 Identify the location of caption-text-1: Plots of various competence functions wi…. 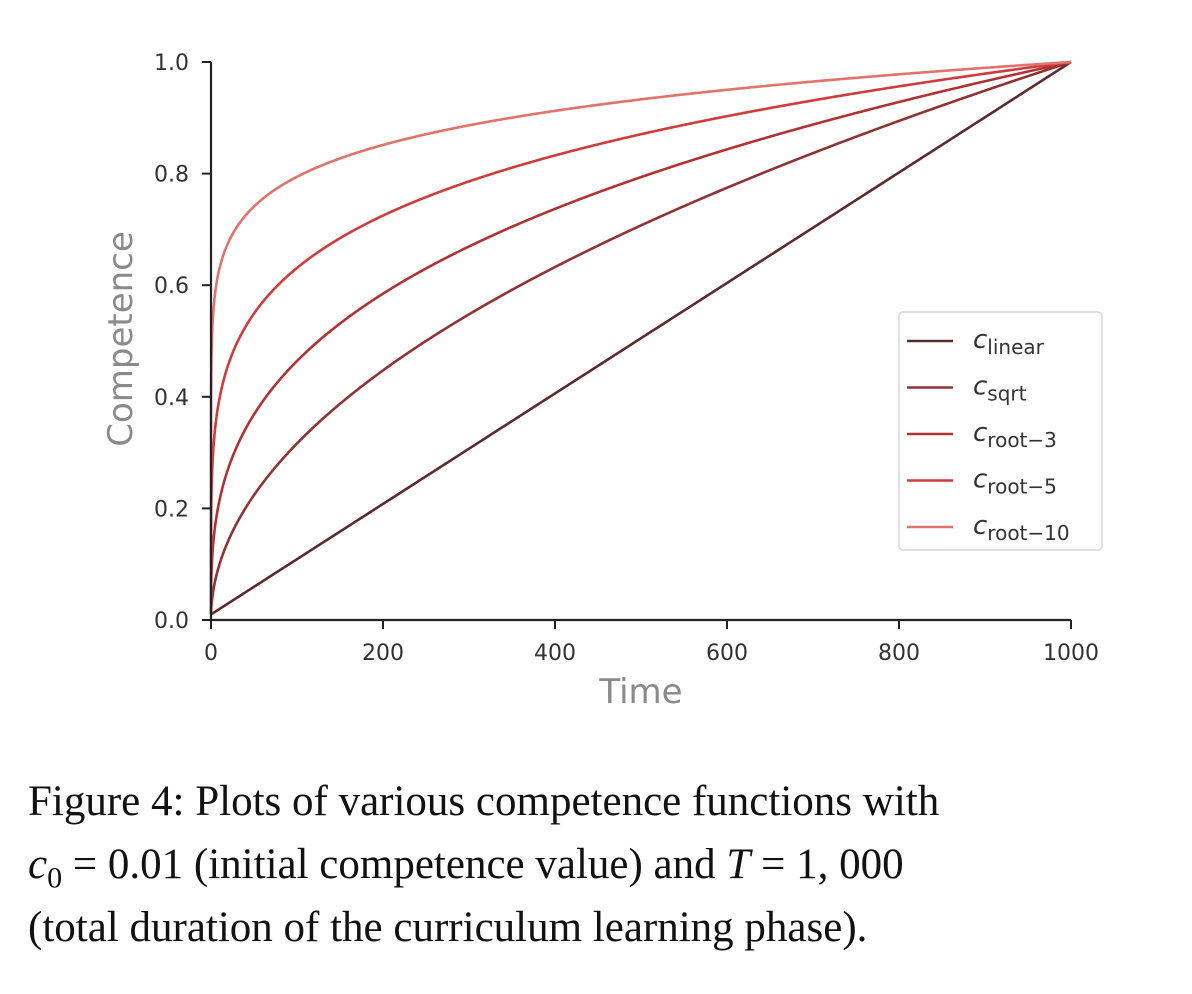
(567, 801).